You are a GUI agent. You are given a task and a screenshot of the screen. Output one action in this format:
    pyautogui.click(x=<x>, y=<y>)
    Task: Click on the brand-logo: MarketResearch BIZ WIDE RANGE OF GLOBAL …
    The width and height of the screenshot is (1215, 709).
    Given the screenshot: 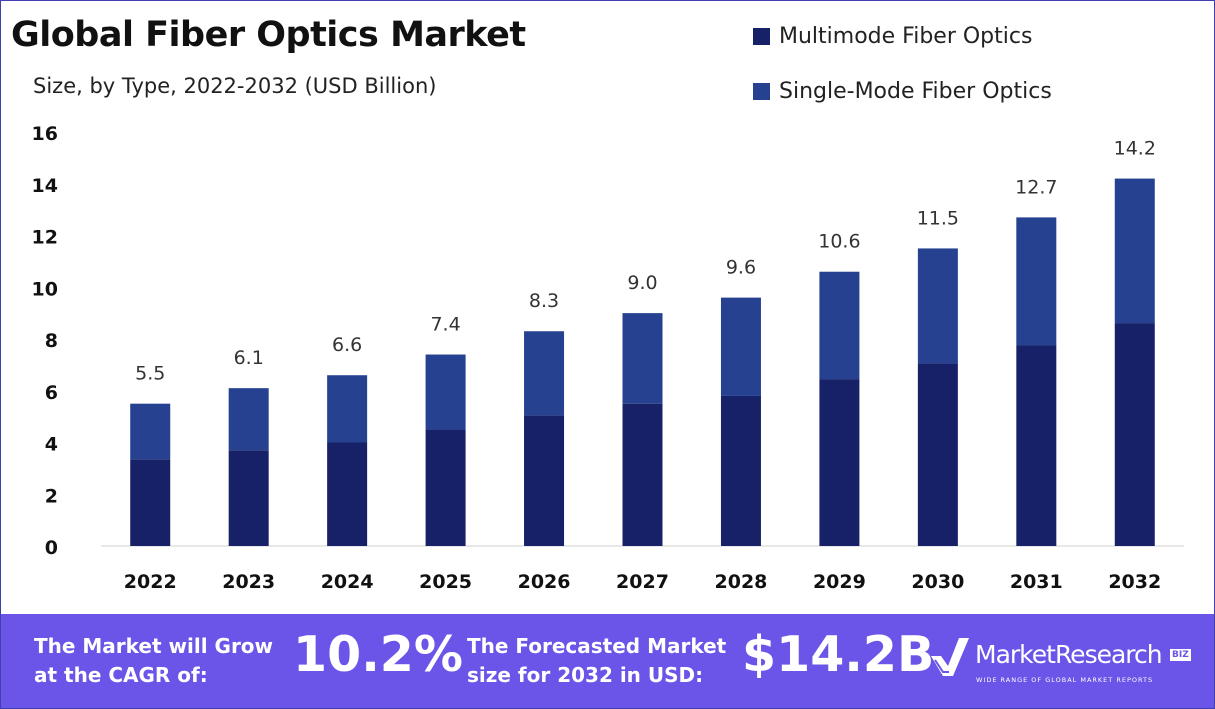 What is the action you would take?
    pyautogui.click(x=1069, y=664)
    